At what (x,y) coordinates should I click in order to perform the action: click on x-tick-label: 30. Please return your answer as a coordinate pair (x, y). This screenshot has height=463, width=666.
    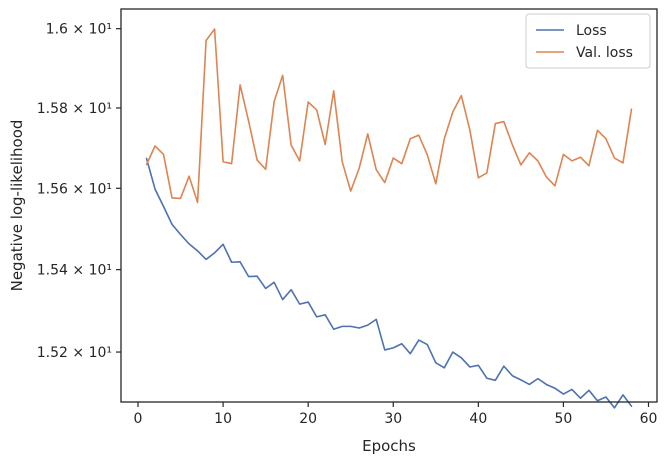
    Looking at the image, I should click on (393, 419).